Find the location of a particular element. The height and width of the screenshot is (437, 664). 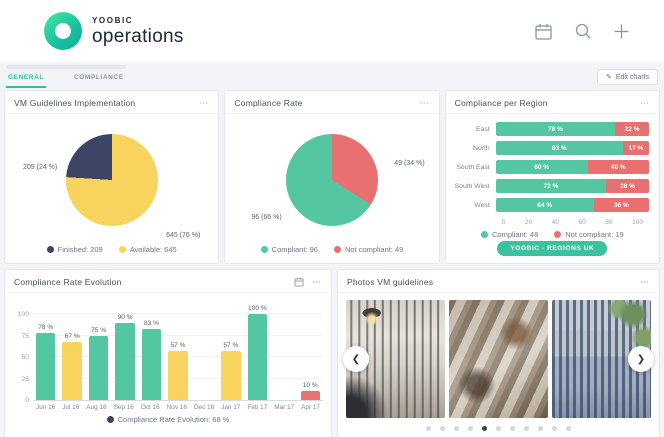

region-bar-segment: 17 % is located at coordinates (635, 148).